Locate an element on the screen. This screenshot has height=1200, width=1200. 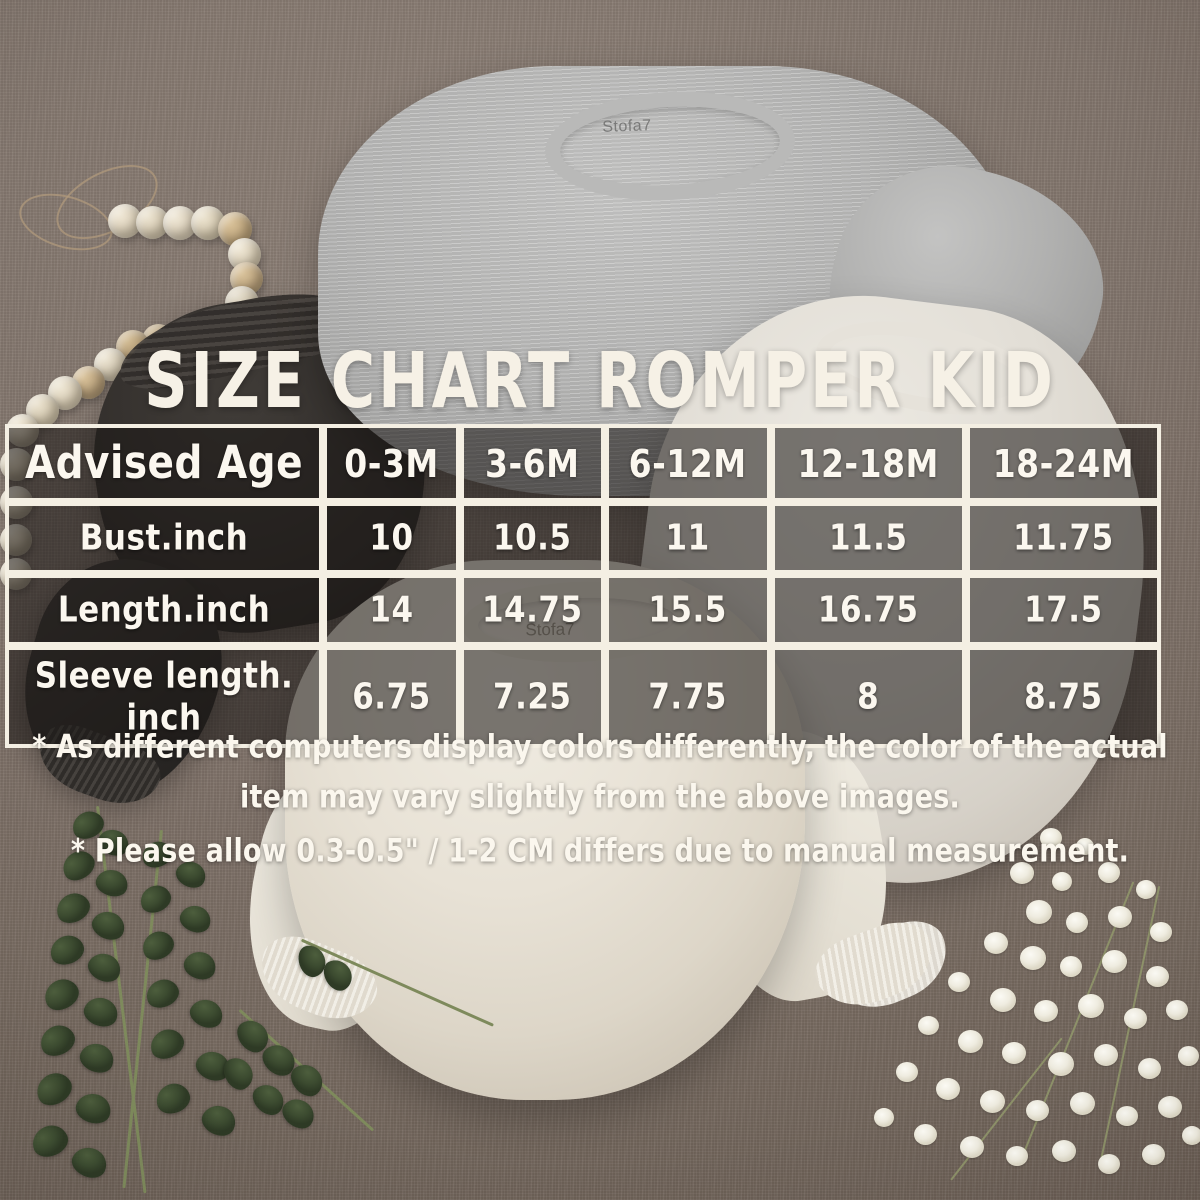
cell-length-6-12m: 15.5 is located at coordinates (687, 610).